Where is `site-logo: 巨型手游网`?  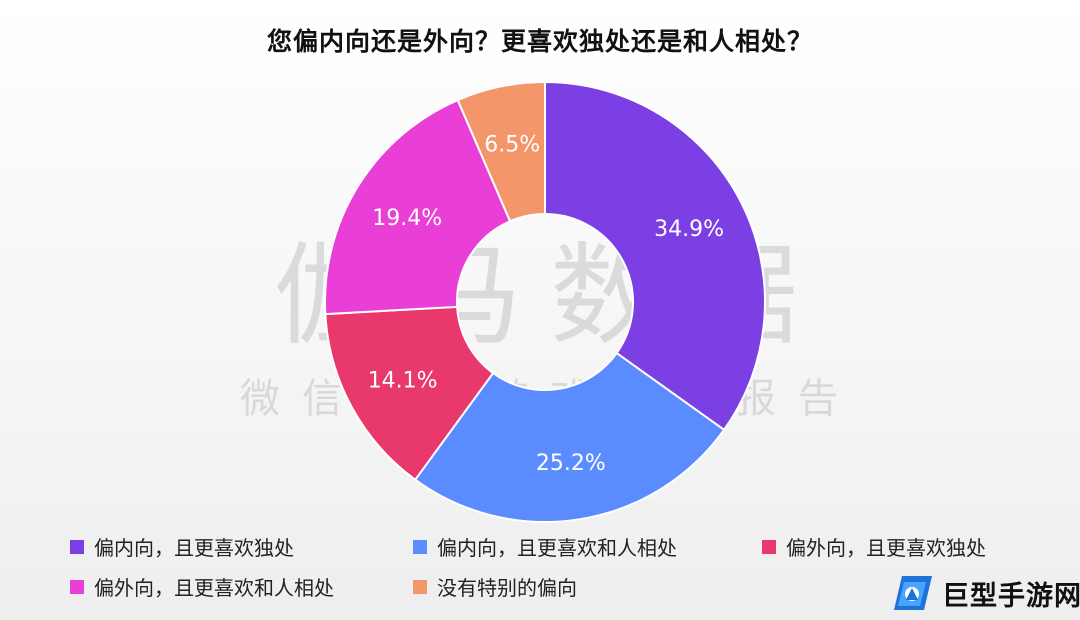
site-logo: 巨型手游网 is located at coordinates (984, 593).